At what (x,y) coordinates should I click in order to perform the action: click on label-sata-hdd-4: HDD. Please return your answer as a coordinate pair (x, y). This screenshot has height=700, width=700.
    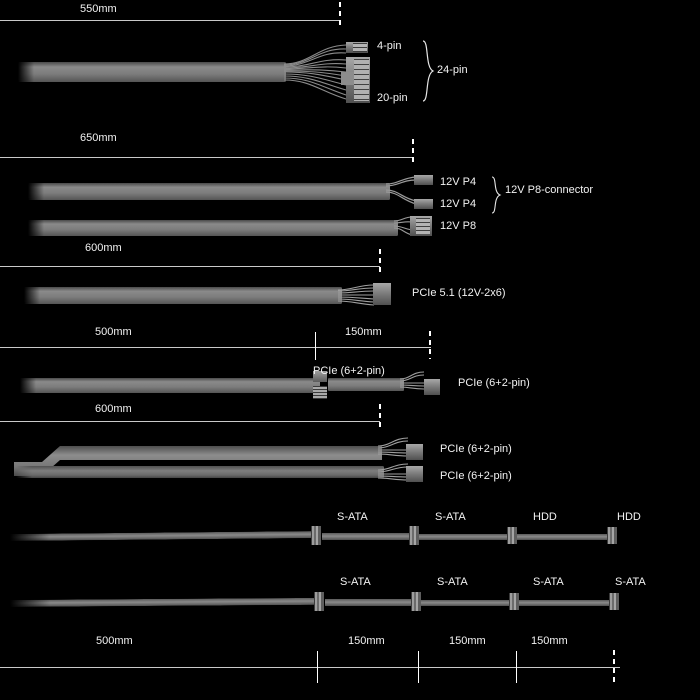
    Looking at the image, I should click on (629, 517).